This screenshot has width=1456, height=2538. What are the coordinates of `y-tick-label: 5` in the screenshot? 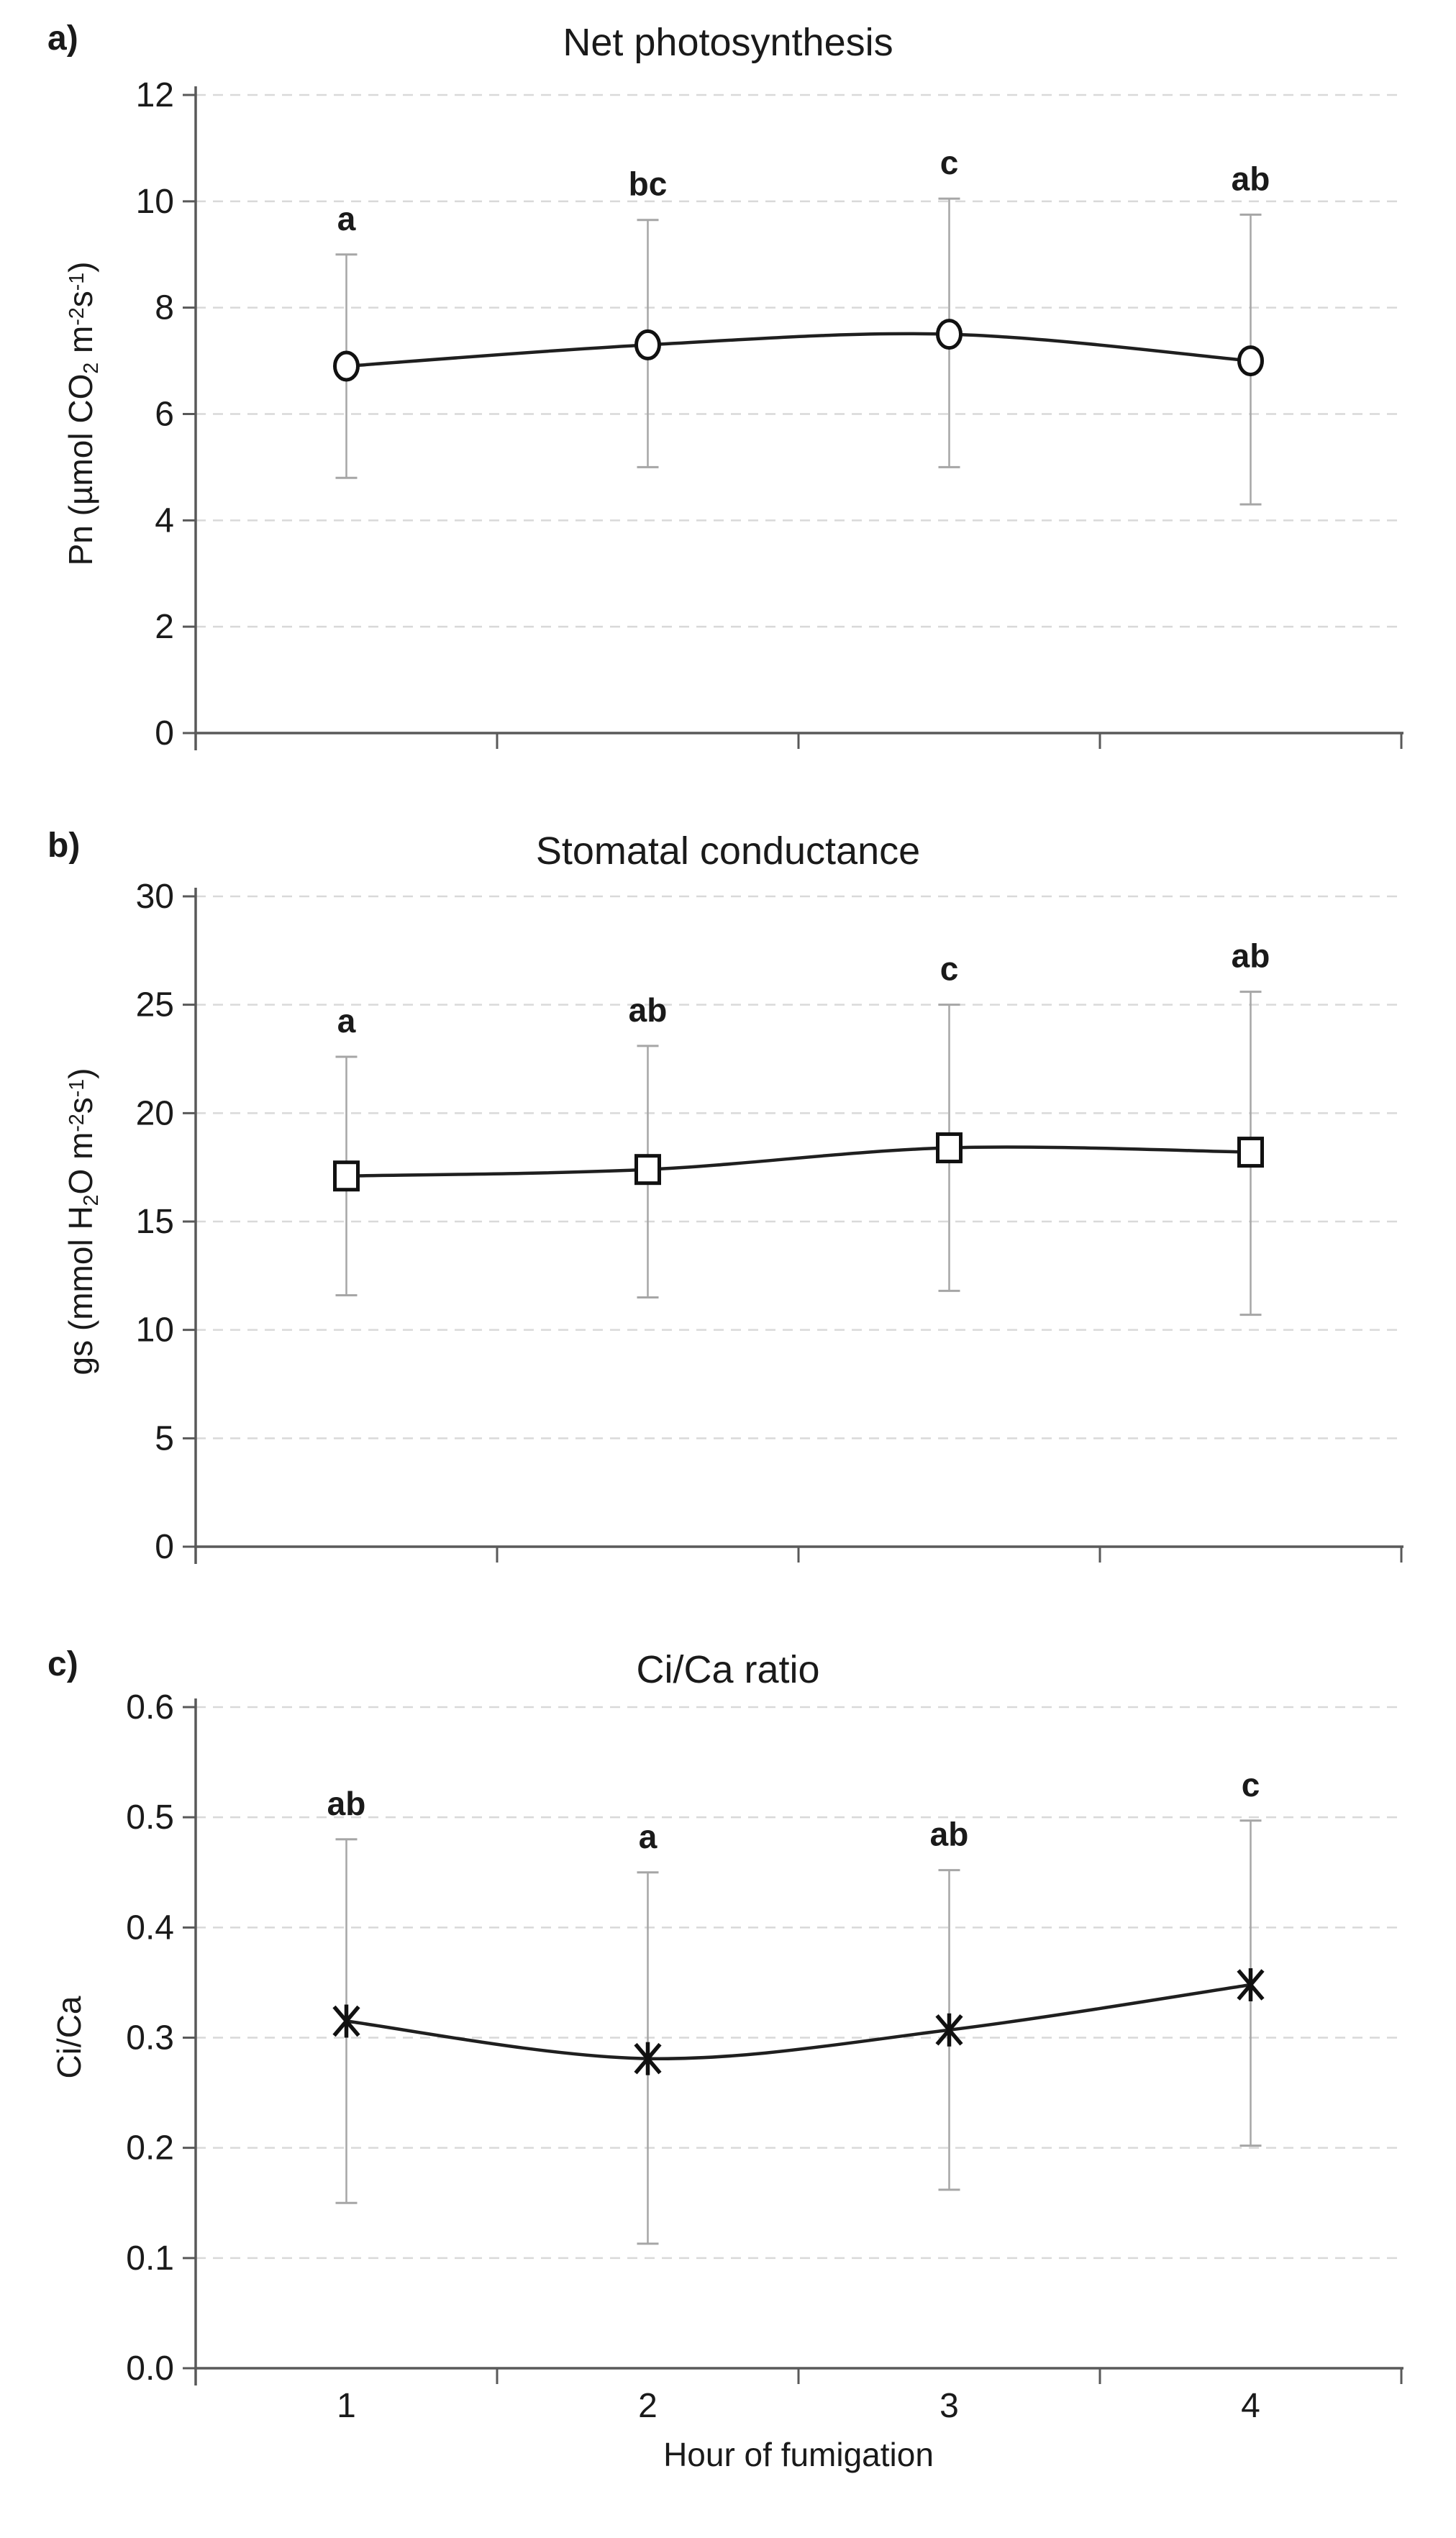 It's located at (164, 1438).